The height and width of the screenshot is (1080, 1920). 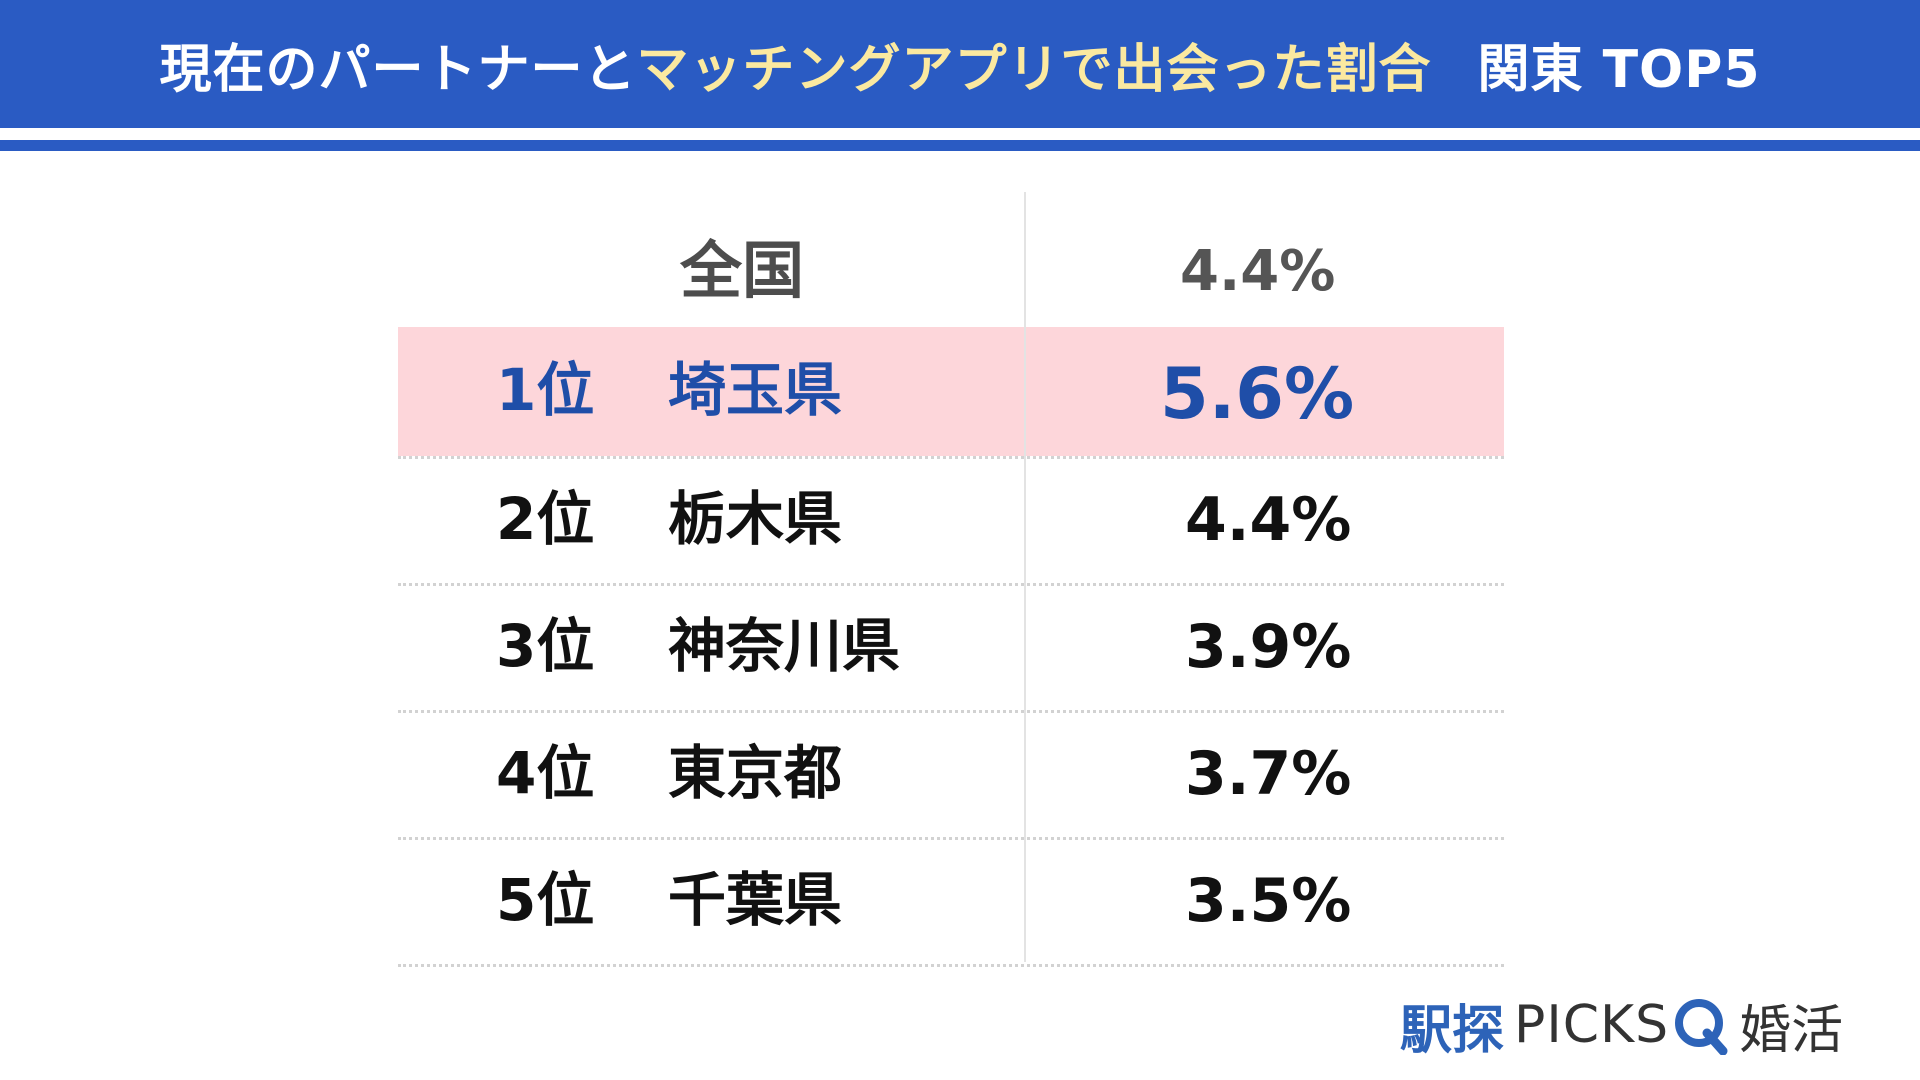 What do you see at coordinates (1034, 69) in the screenshot?
I see `title-highlight: マッチングアプリで出会った割合` at bounding box center [1034, 69].